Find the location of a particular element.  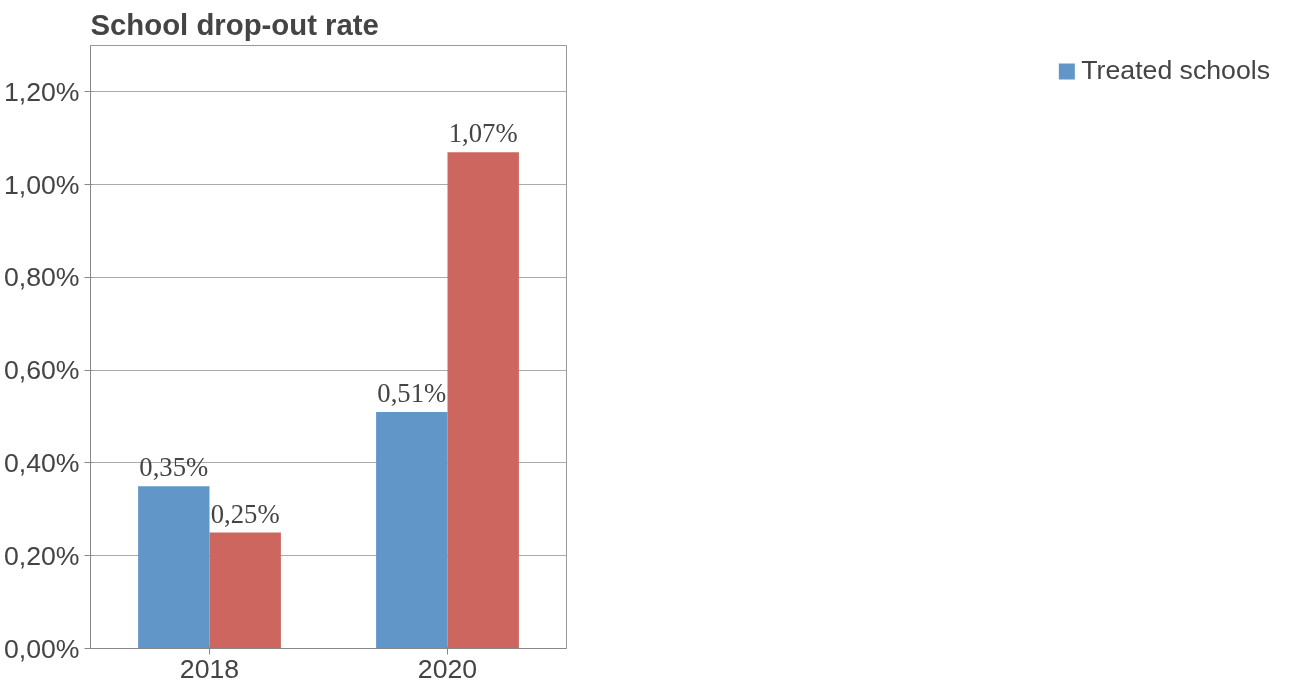

legend-label: Treated schools is located at coordinates (1175, 70).